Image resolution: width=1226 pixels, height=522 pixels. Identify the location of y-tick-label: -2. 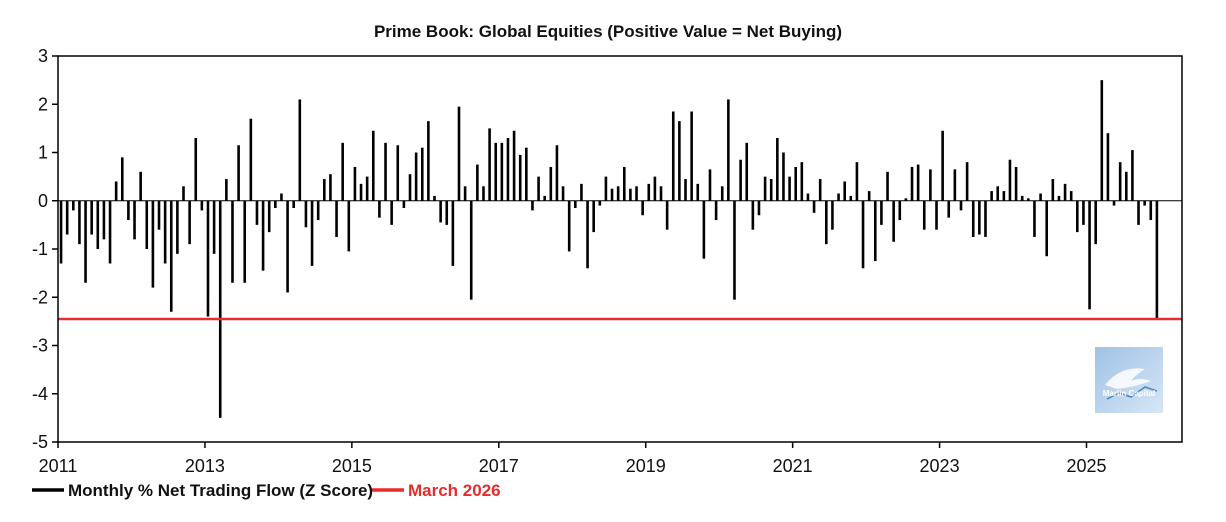
(40, 297).